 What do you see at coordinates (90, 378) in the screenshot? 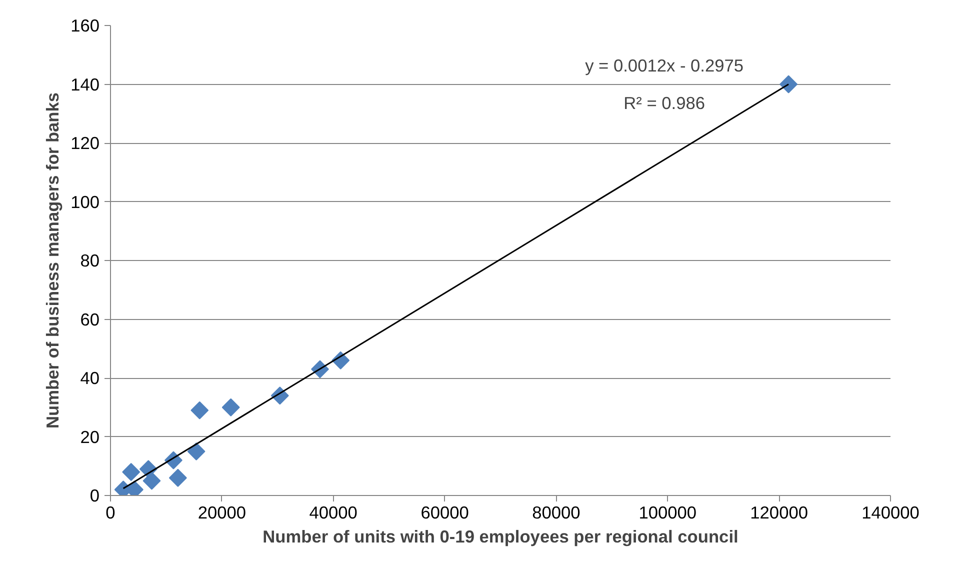
I see `y-tick-label: 40` at bounding box center [90, 378].